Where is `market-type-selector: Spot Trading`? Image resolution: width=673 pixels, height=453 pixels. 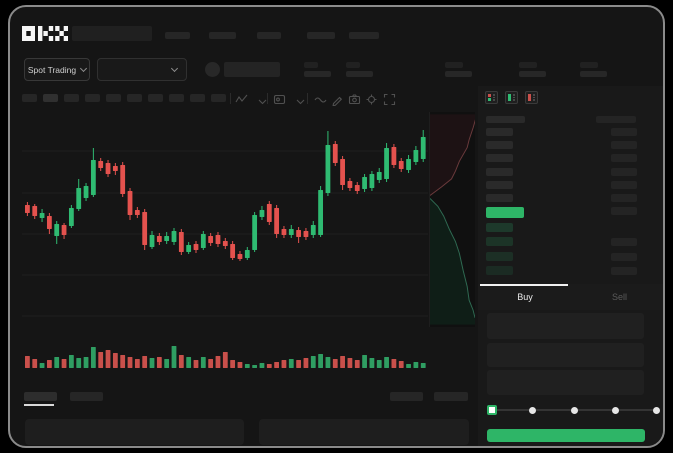 market-type-selector: Spot Trading is located at coordinates (57, 69).